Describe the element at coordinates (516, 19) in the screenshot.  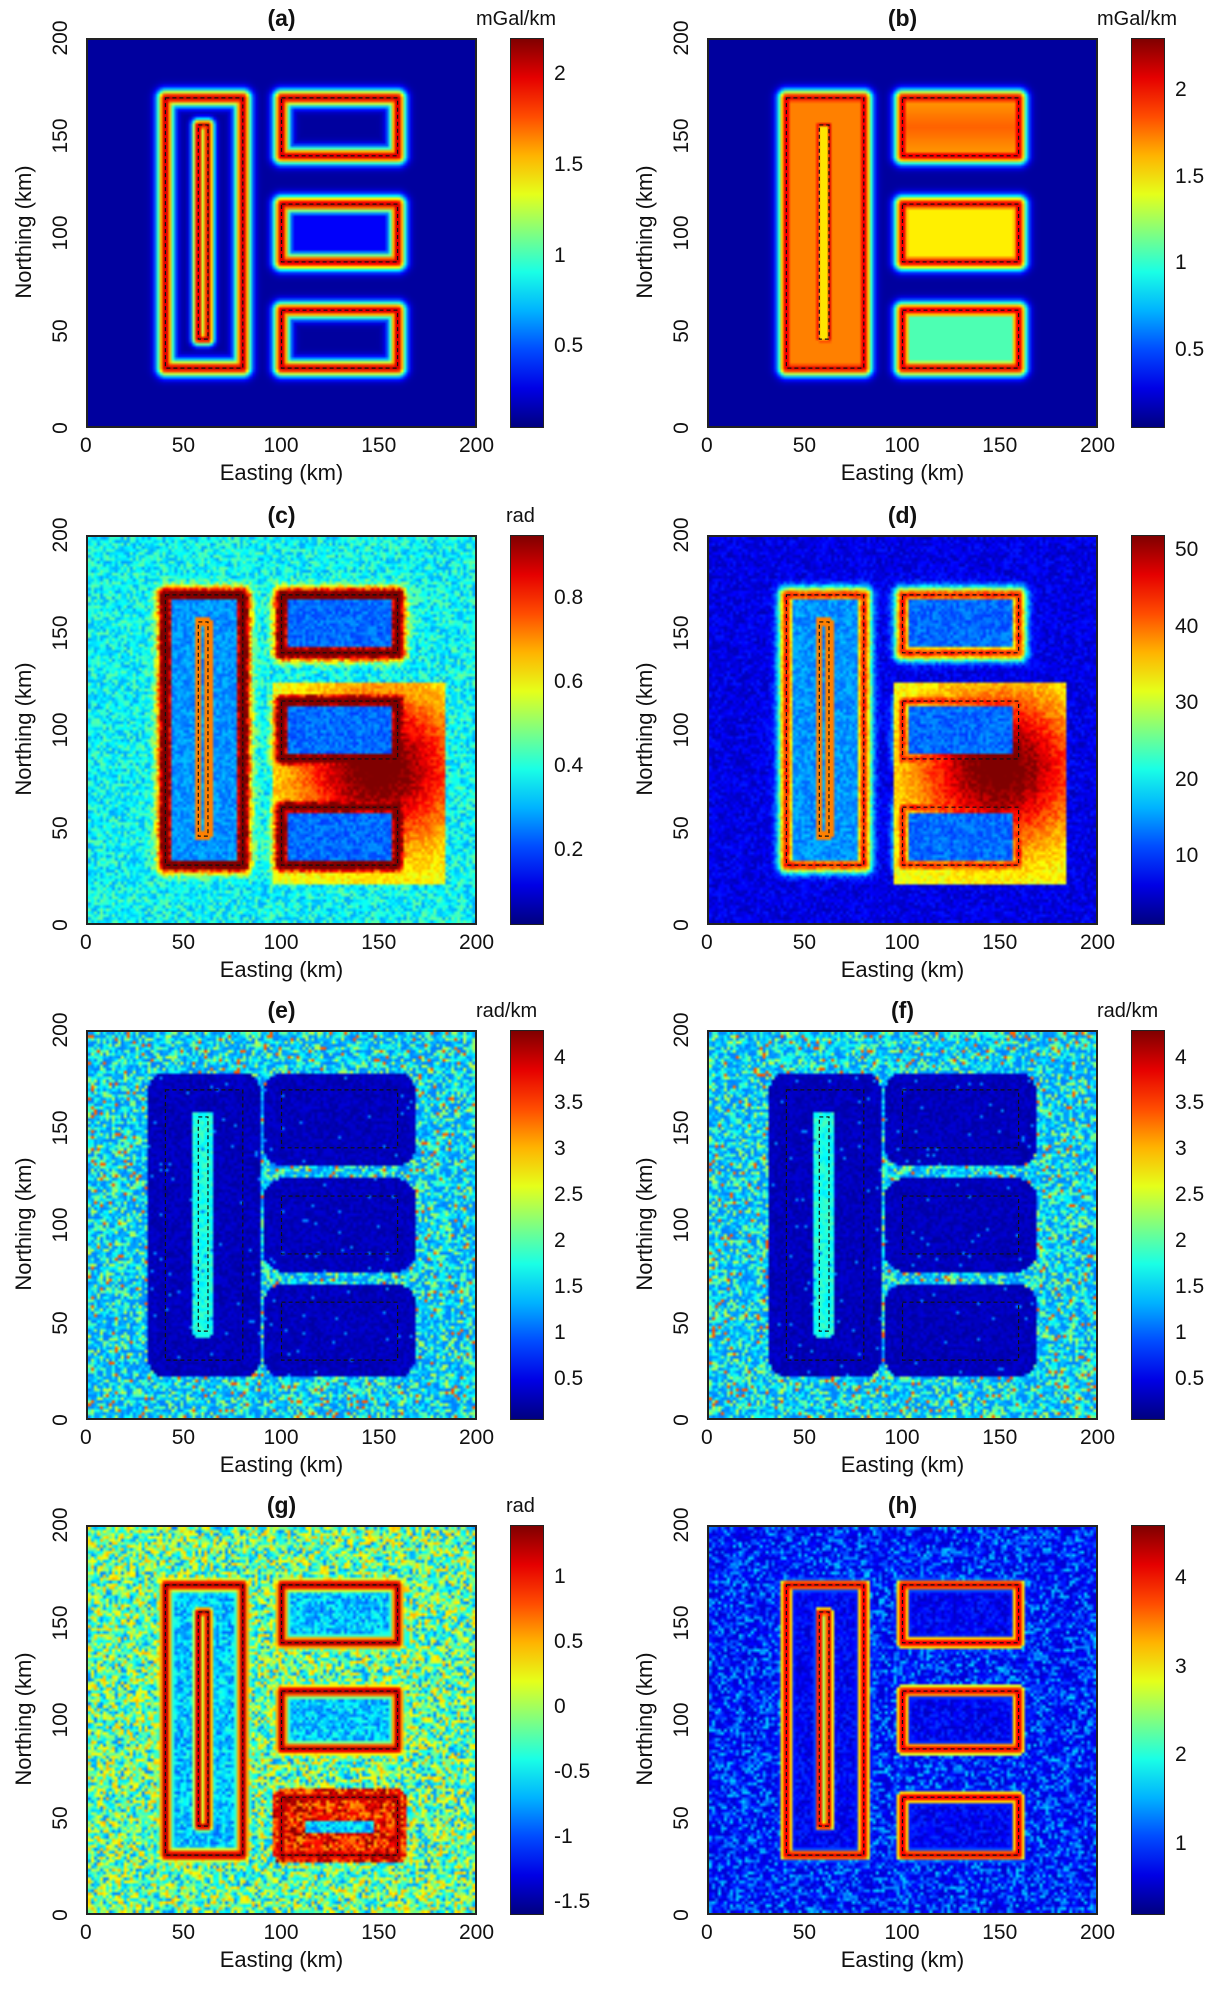
I see `colorbar-unit-label: mGal/km` at that location.